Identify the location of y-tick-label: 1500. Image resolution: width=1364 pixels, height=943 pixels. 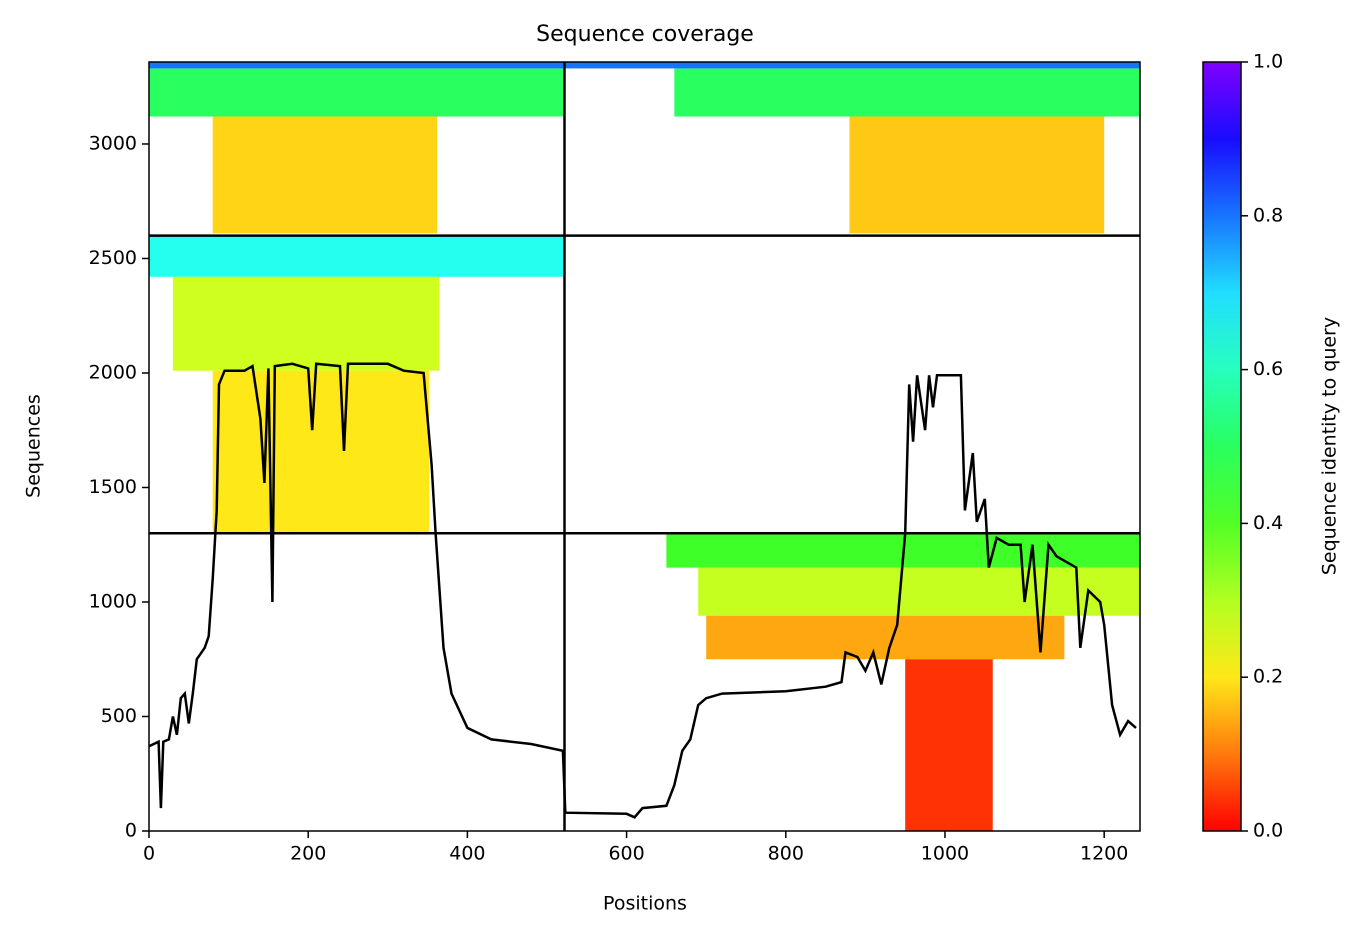
(113, 487).